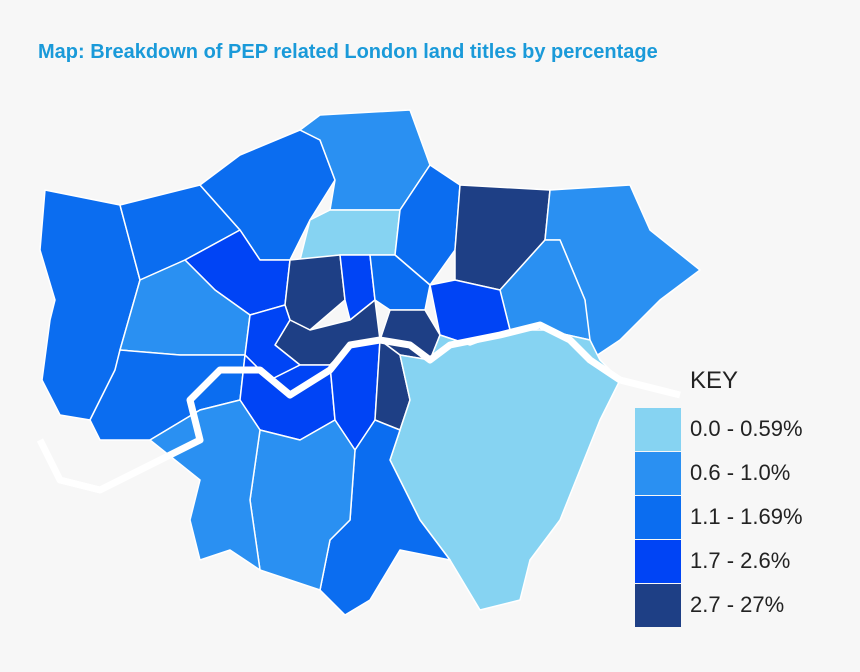 This screenshot has width=860, height=672. What do you see at coordinates (737, 604) in the screenshot?
I see `key-label: 2.7 - 27%` at bounding box center [737, 604].